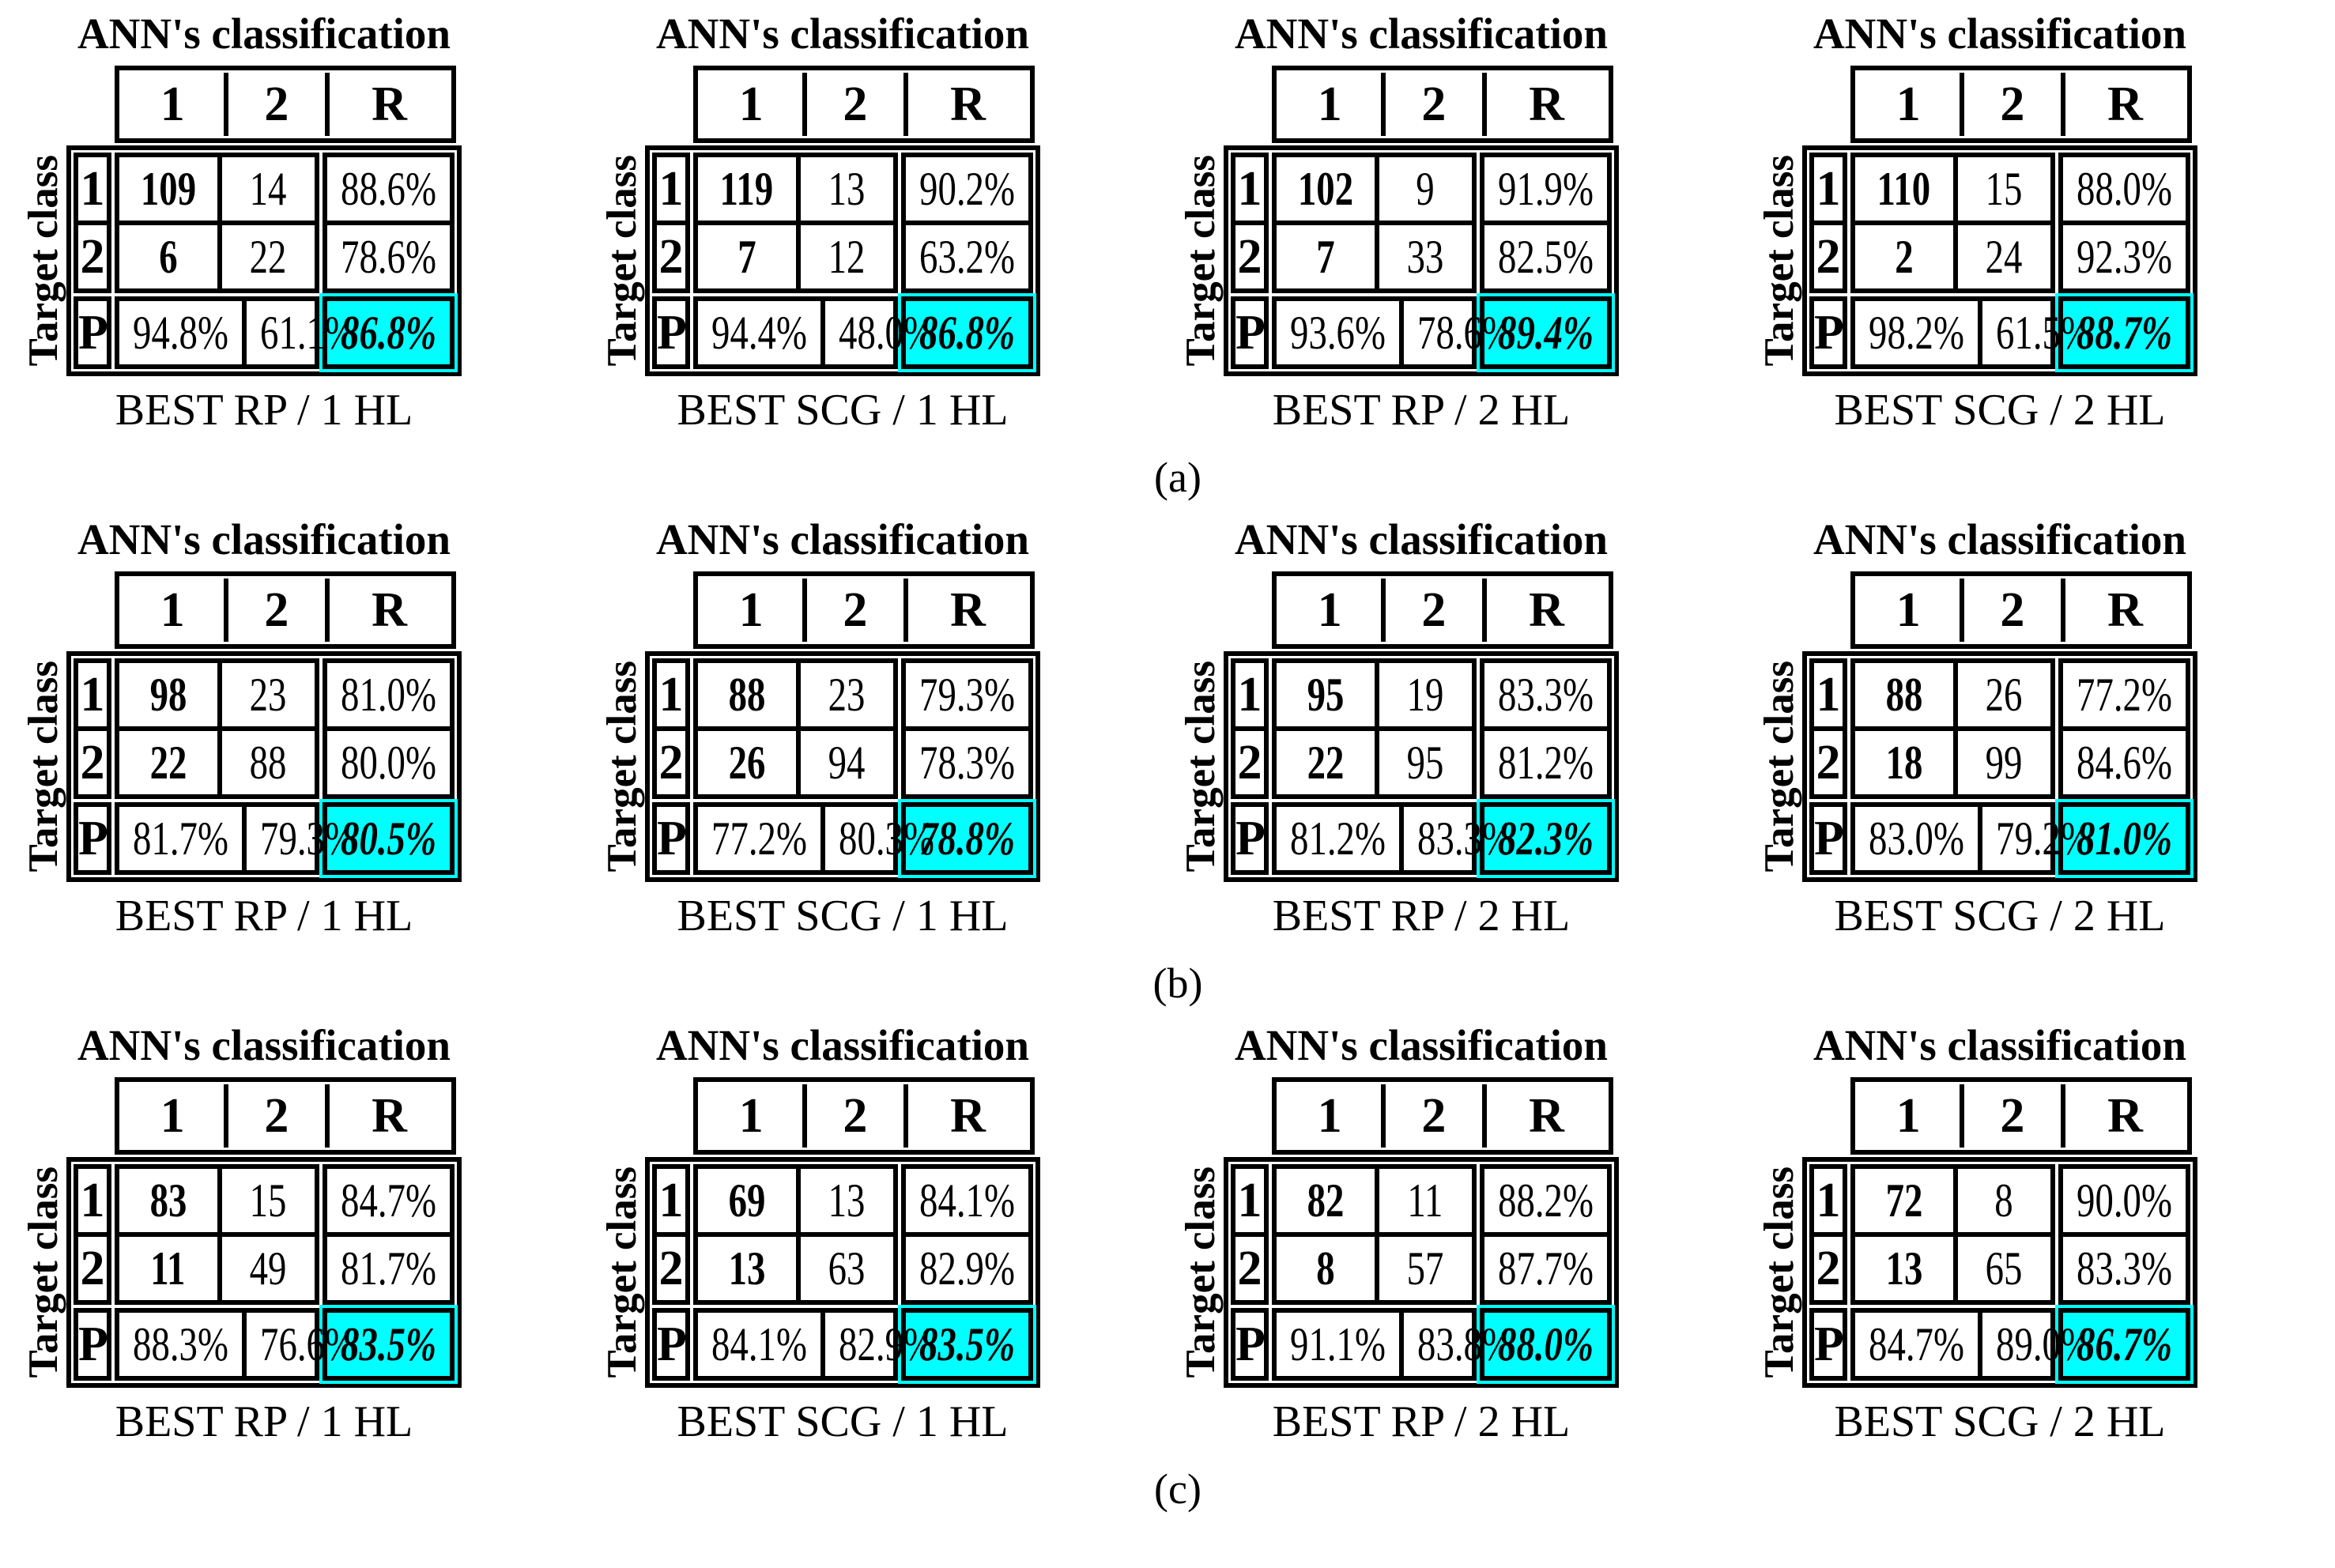  What do you see at coordinates (1546, 728) in the screenshot?
I see `recall-column-block: 83.3% 81.2%` at bounding box center [1546, 728].